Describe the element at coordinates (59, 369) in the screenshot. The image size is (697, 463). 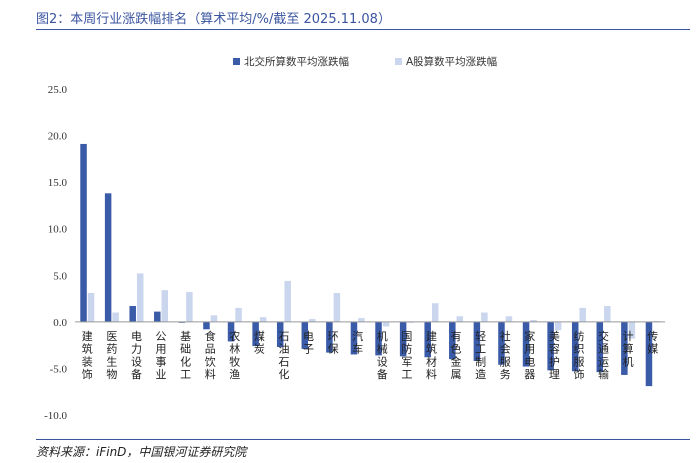
I see `y-tick-label: -5.0` at that location.